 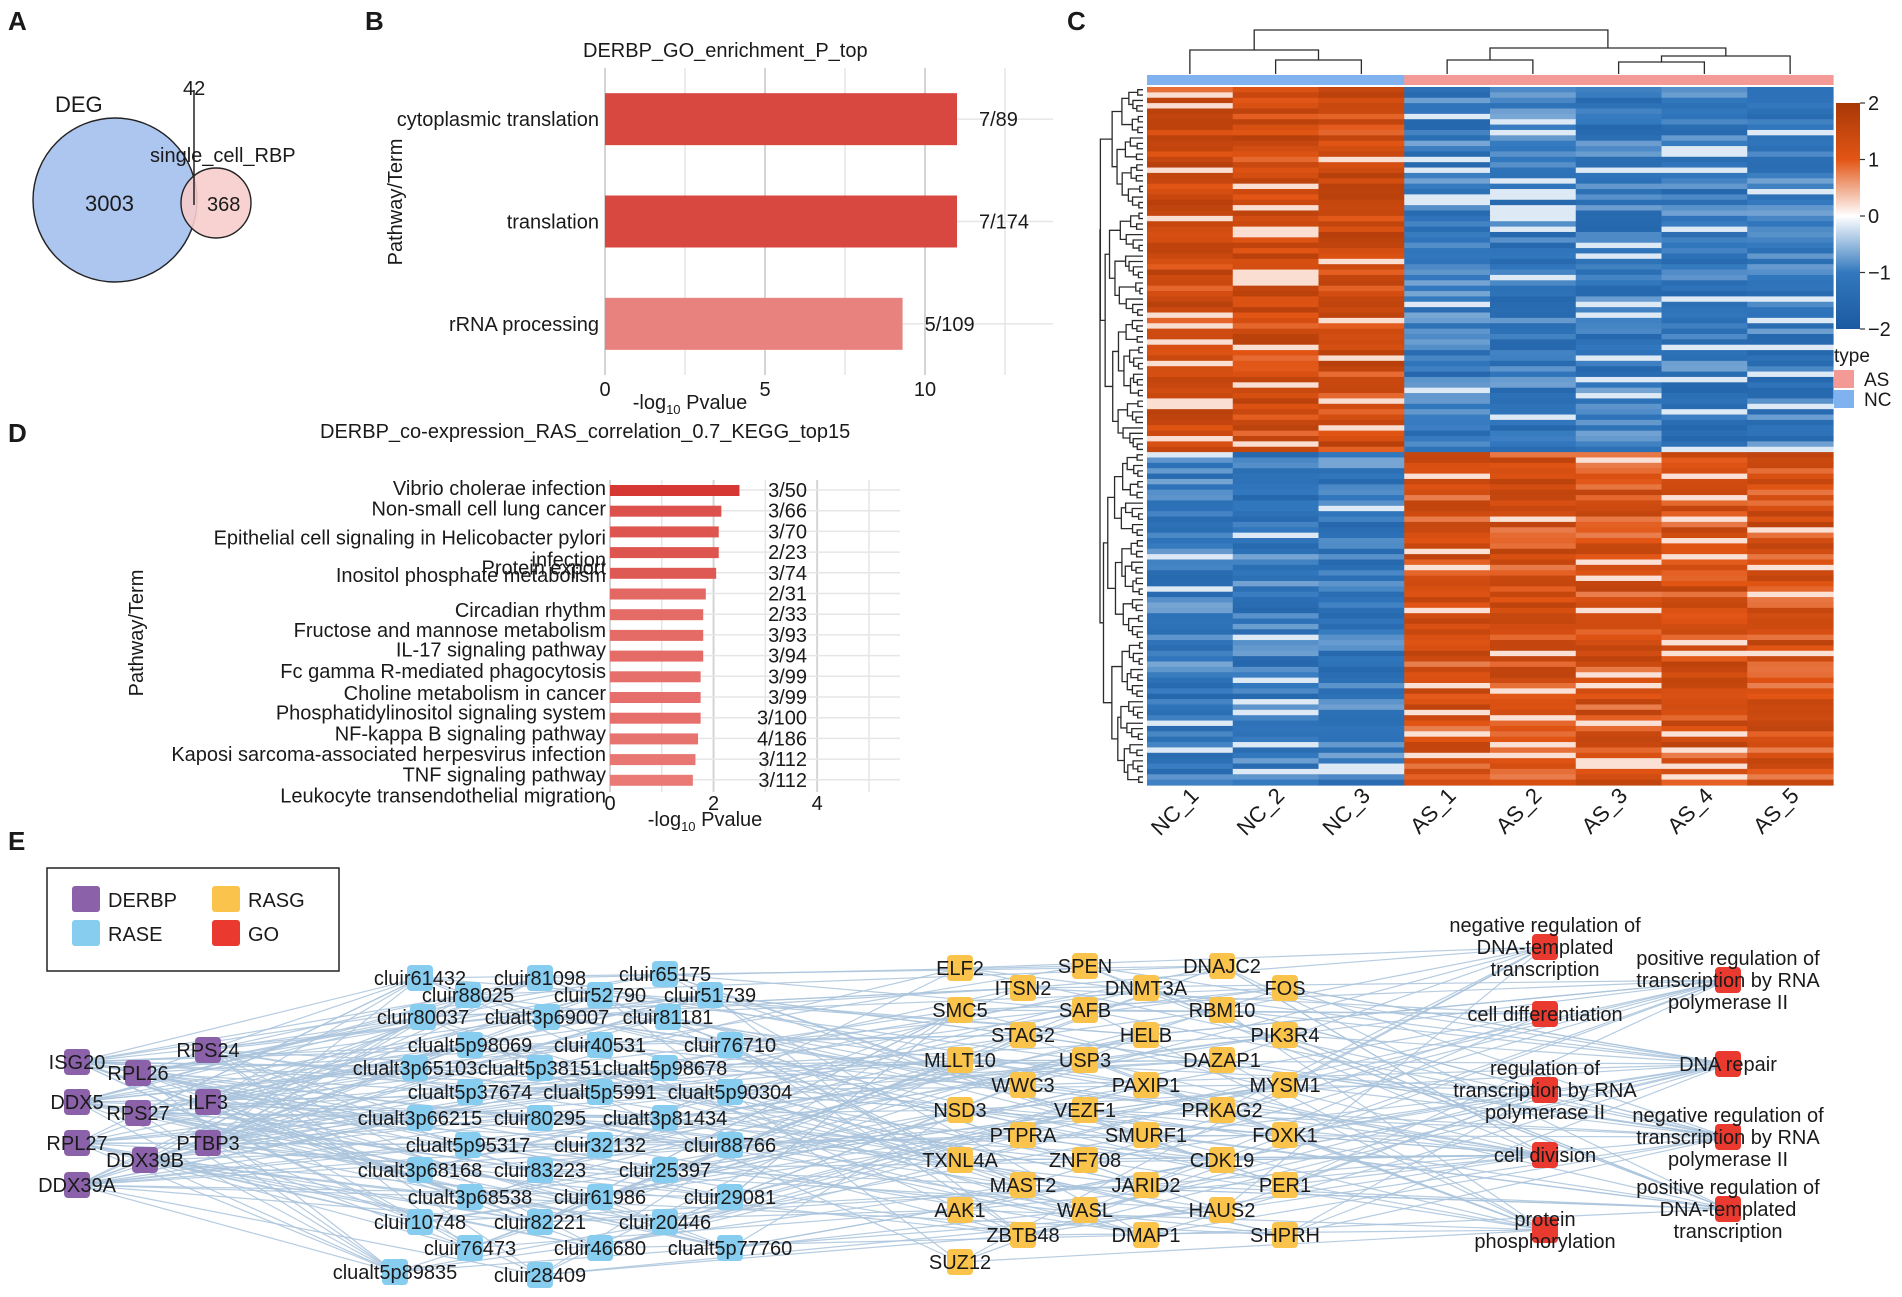 What do you see at coordinates (1146, 989) in the screenshot?
I see `rasg-label-dnmt3a: DNMT3A` at bounding box center [1146, 989].